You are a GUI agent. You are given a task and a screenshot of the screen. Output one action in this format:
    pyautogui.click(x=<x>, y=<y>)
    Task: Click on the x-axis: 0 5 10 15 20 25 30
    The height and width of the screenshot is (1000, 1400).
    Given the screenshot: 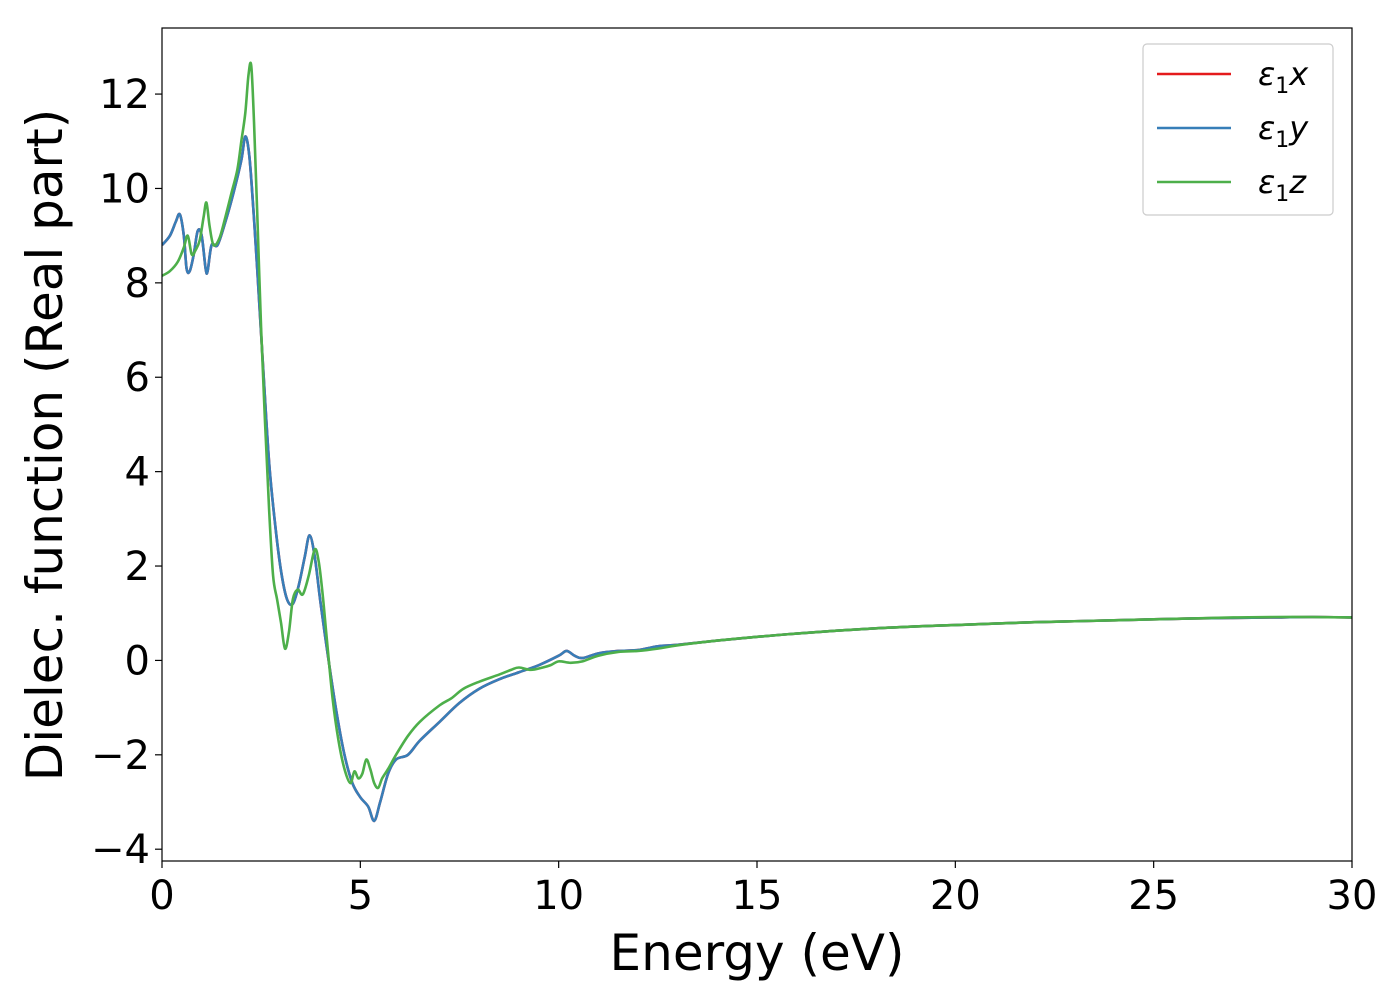 What is the action you would take?
    pyautogui.click(x=763, y=890)
    